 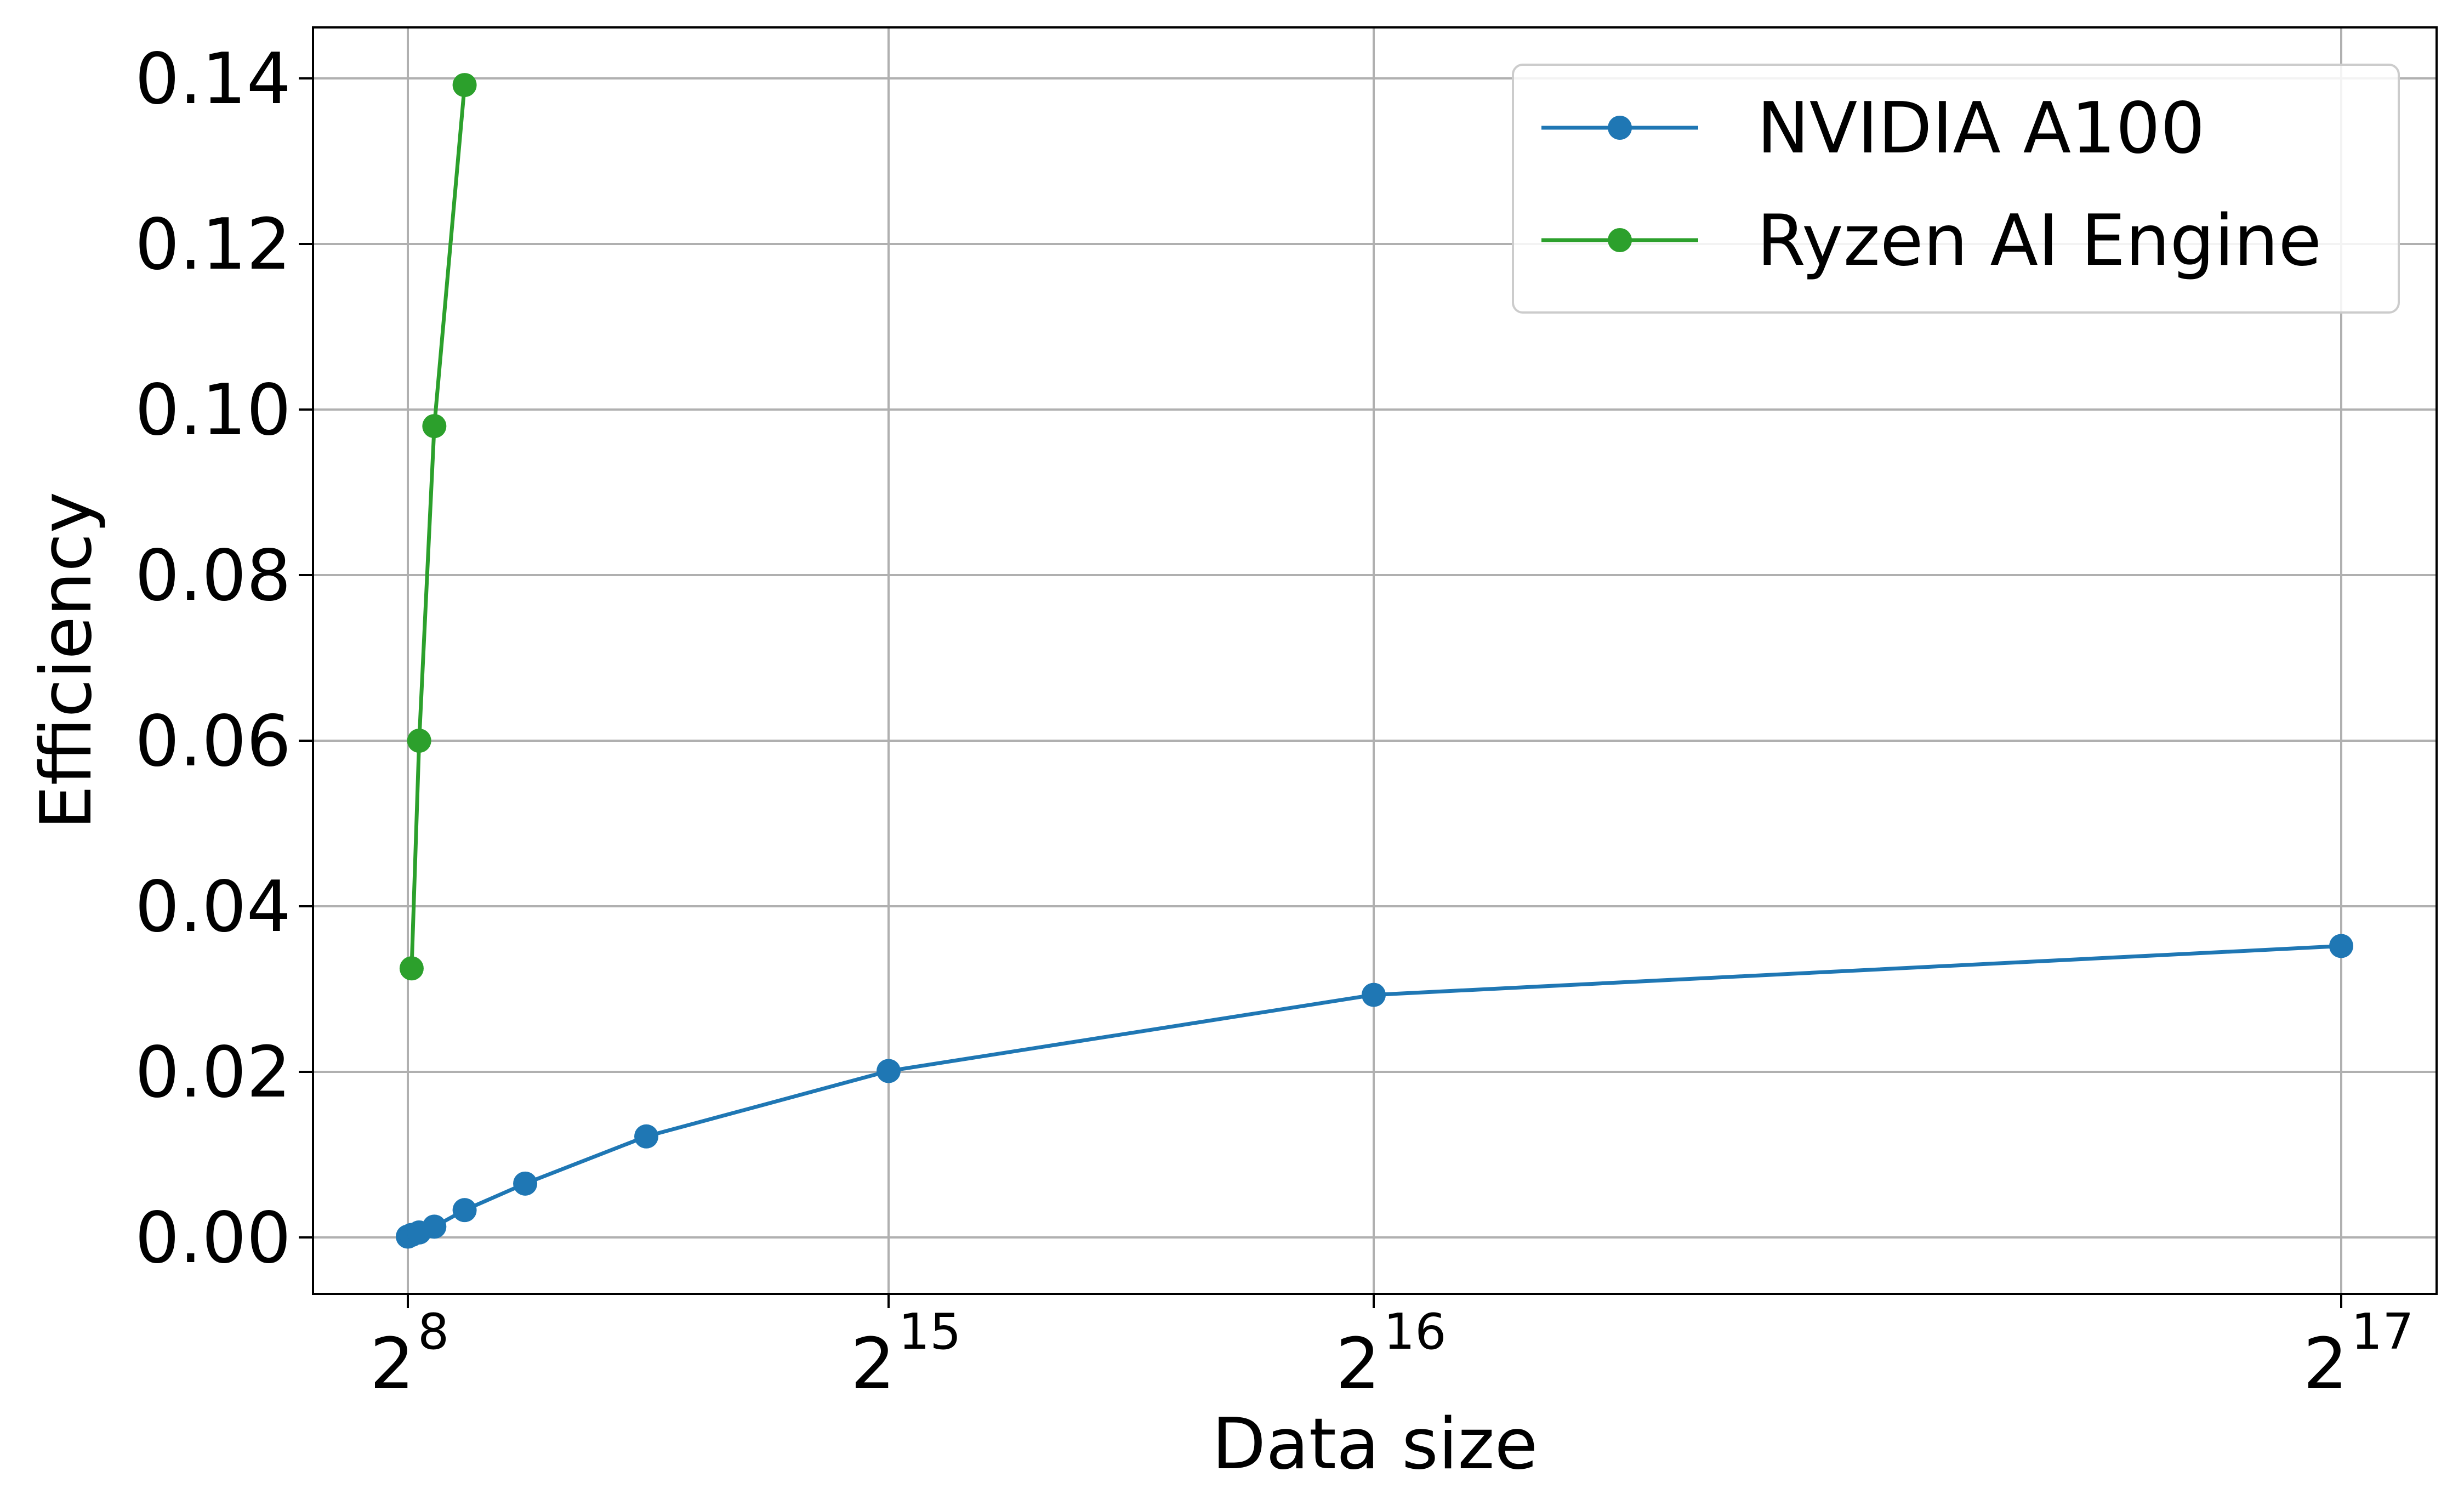 I want to click on x-tick-exponent: 15, so click(x=929, y=1332).